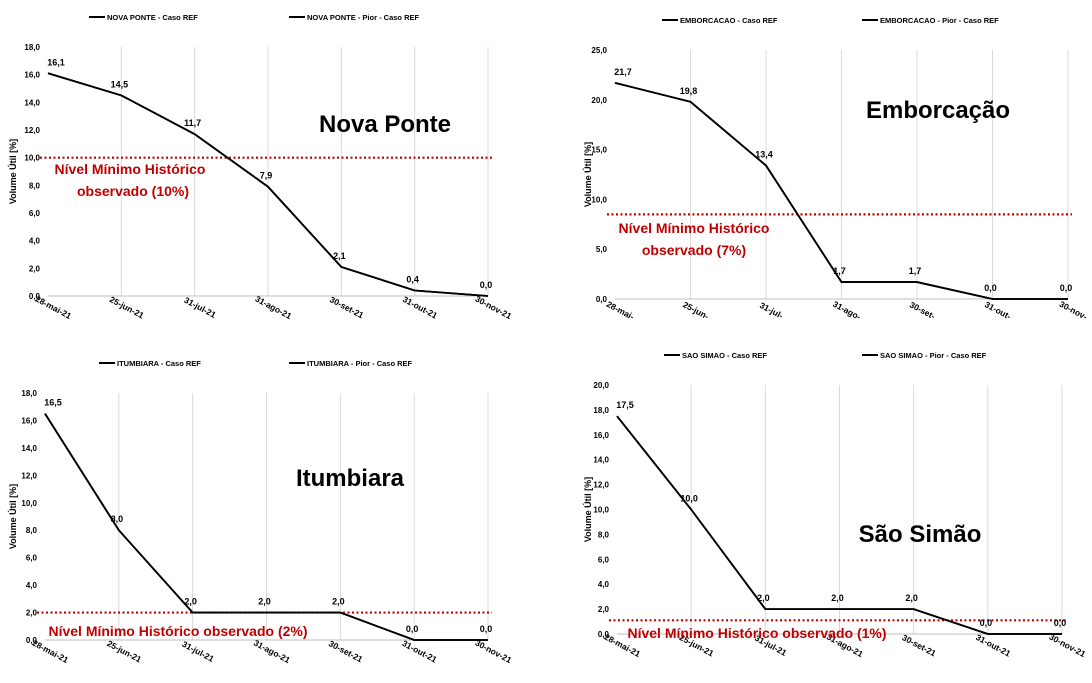  What do you see at coordinates (51, 651) in the screenshot?
I see `x-tick-label: 28-mai-21` at bounding box center [51, 651].